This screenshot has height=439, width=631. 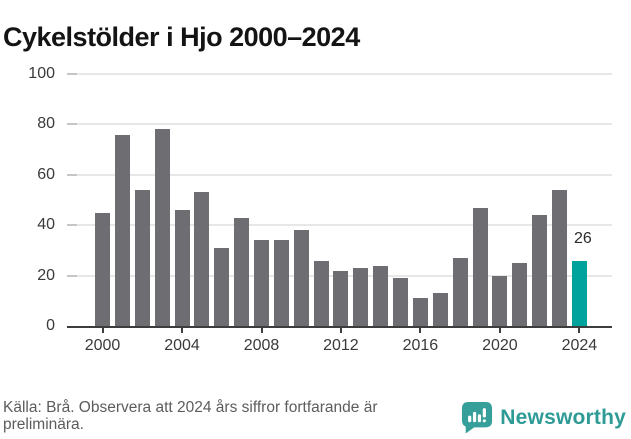 I want to click on bar-2006, so click(x=222, y=286).